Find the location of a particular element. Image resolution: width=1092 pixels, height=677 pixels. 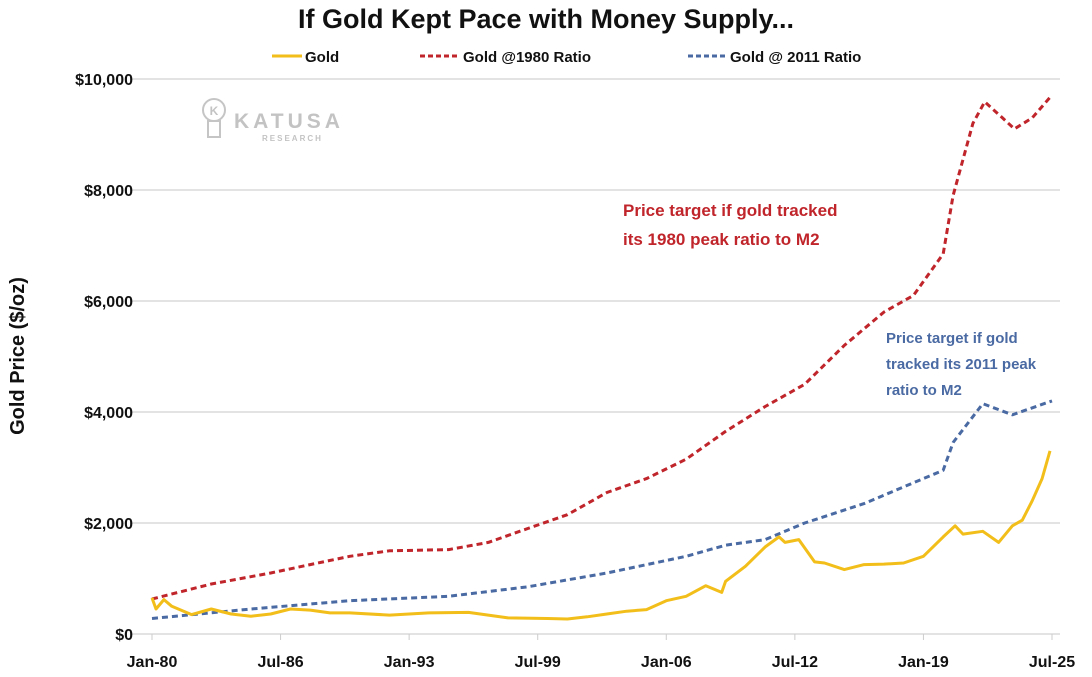

logo-brand: KATUSA is located at coordinates (289, 121).